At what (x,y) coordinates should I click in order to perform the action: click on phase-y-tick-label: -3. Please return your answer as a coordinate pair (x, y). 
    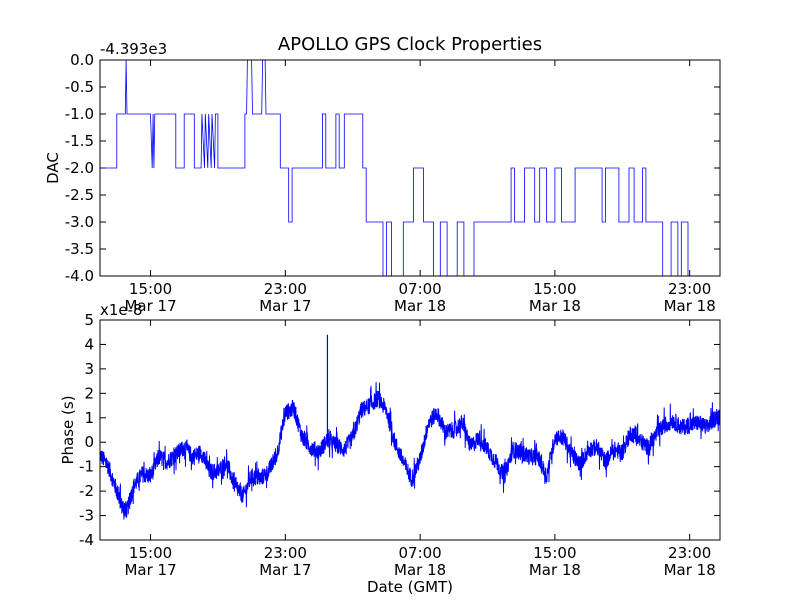
    Looking at the image, I should click on (86, 516).